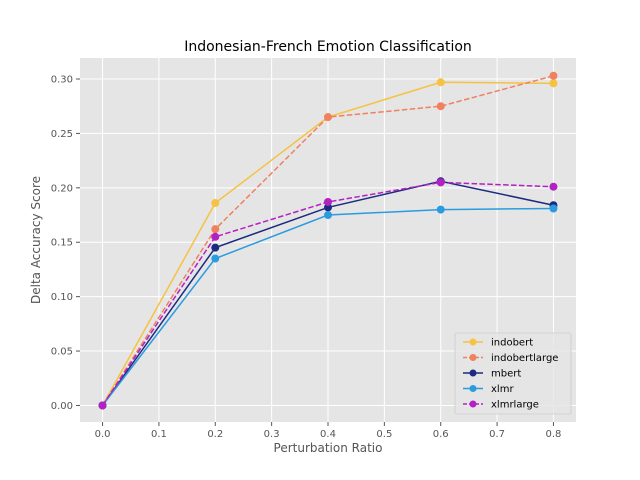  Describe the element at coordinates (328, 434) in the screenshot. I see `x-tick-label: 0.4` at that location.